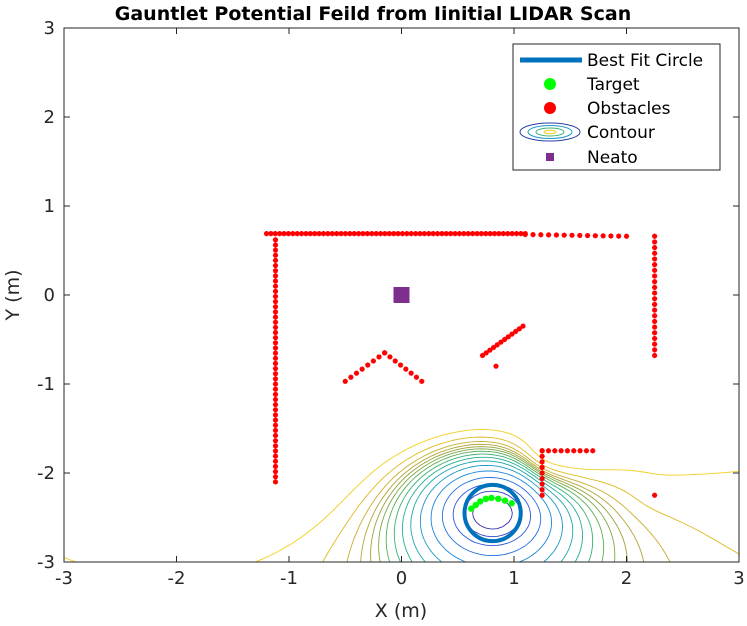 The image size is (747, 626). What do you see at coordinates (64, 578) in the screenshot?
I see `x-tick-label: -3` at bounding box center [64, 578].